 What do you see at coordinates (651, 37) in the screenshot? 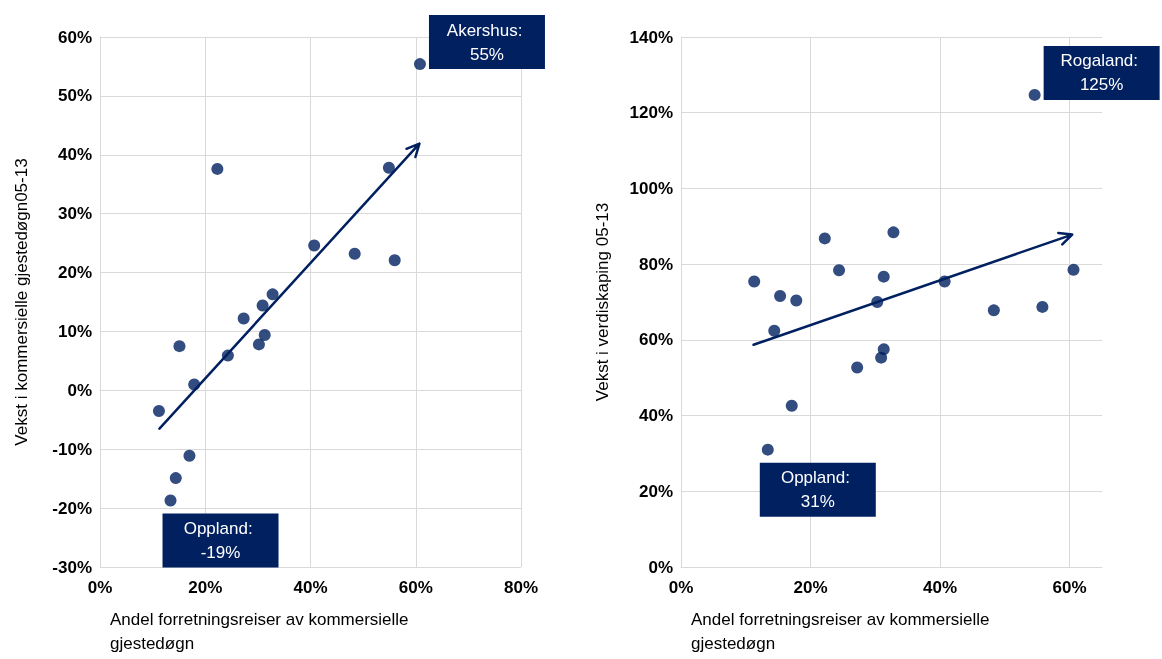
I see `y-tick-label: 140%` at bounding box center [651, 37].